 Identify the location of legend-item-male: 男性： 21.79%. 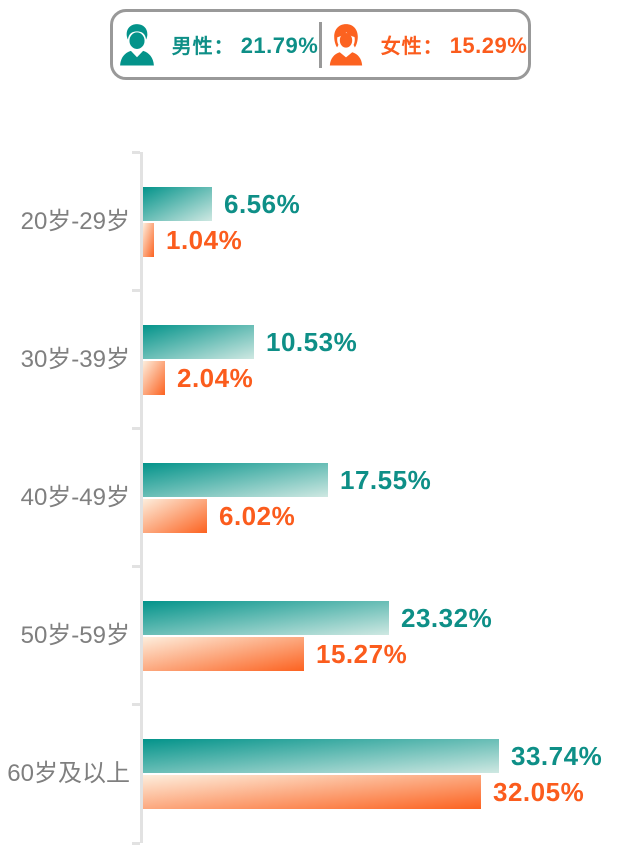
(216, 44).